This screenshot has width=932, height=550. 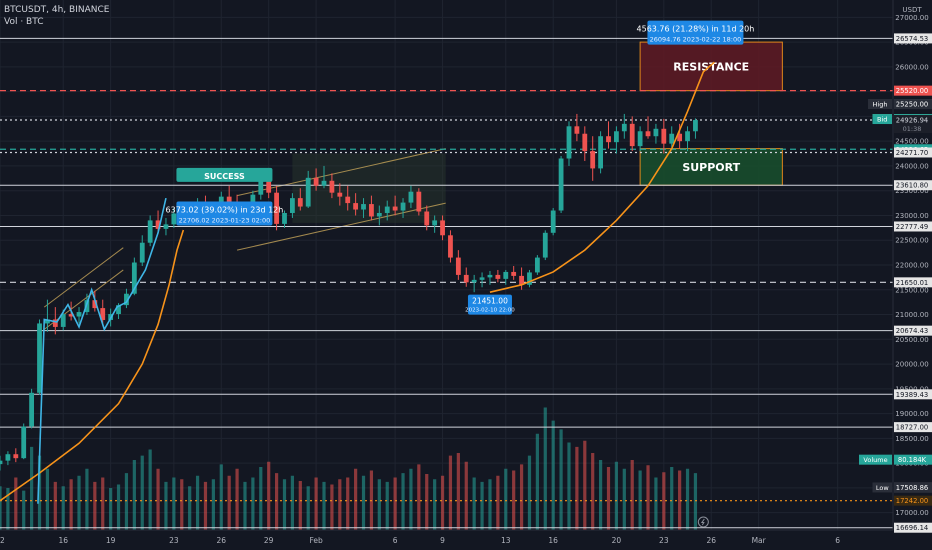 What do you see at coordinates (912, 528) in the screenshot?
I see `level-price-text: 16696.14` at bounding box center [912, 528].